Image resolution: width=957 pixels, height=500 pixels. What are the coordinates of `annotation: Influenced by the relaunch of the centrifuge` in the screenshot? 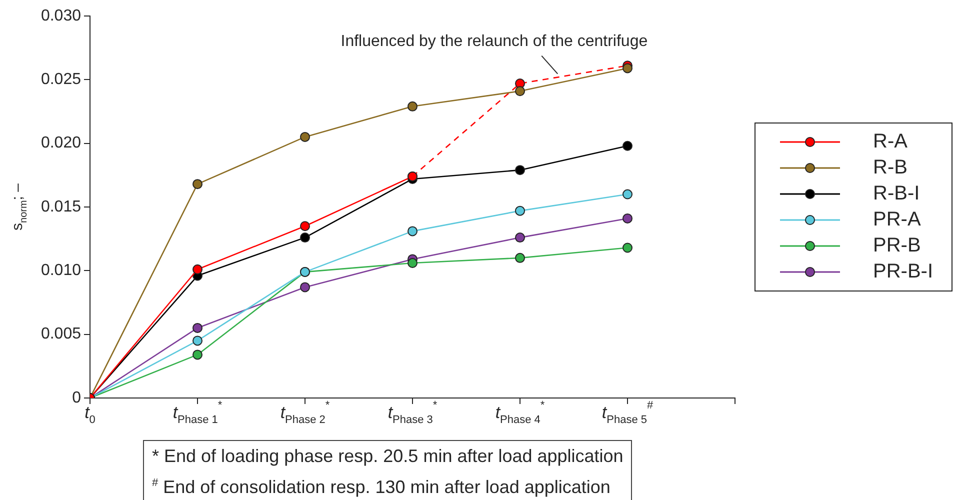 It's located at (494, 41).